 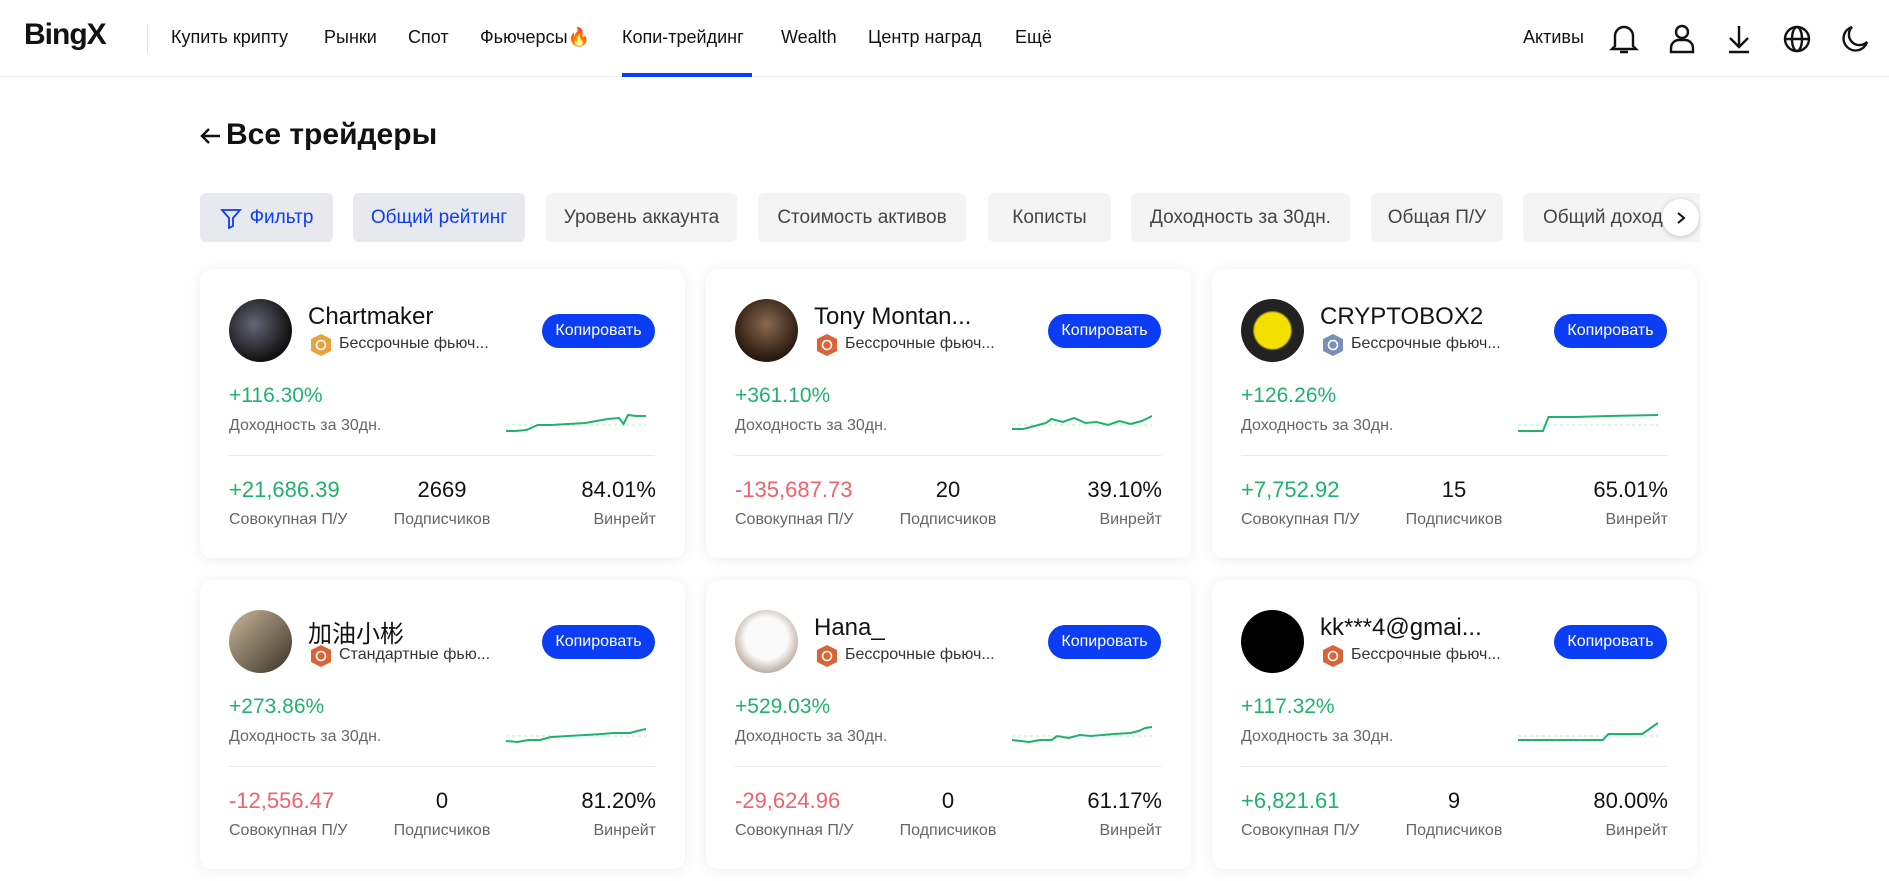 What do you see at coordinates (1124, 800) in the screenshot?
I see `winrate-value: 61.17%` at bounding box center [1124, 800].